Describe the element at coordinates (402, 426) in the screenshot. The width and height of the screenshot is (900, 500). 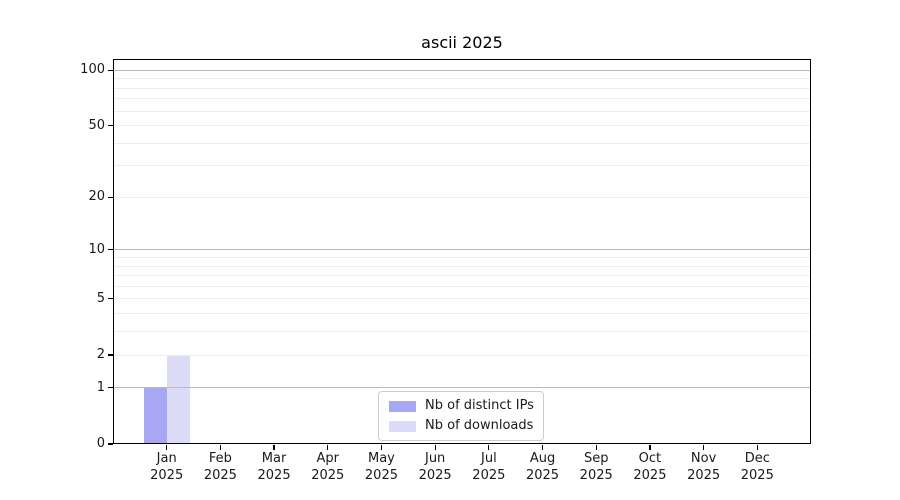
I see `legend-swatch-downloads` at that location.